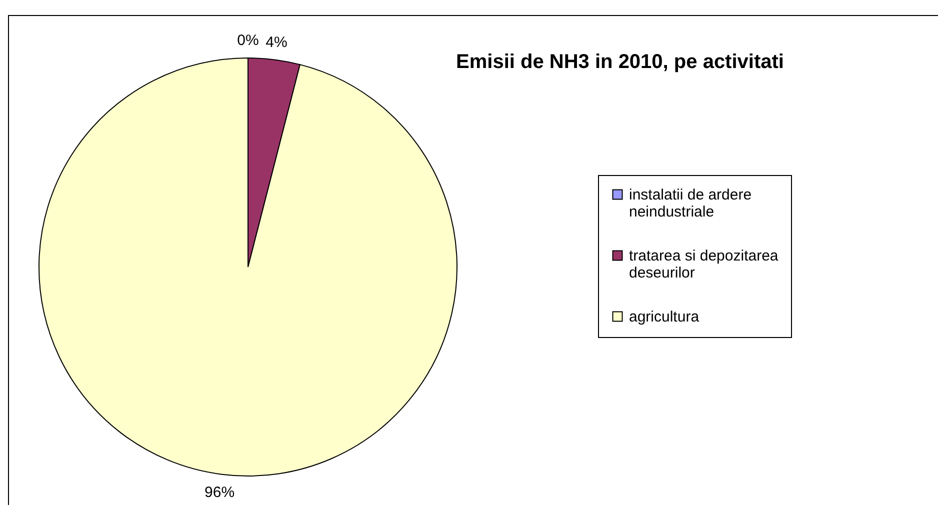 The width and height of the screenshot is (952, 513). What do you see at coordinates (248, 40) in the screenshot?
I see `text: 0%` at bounding box center [248, 40].